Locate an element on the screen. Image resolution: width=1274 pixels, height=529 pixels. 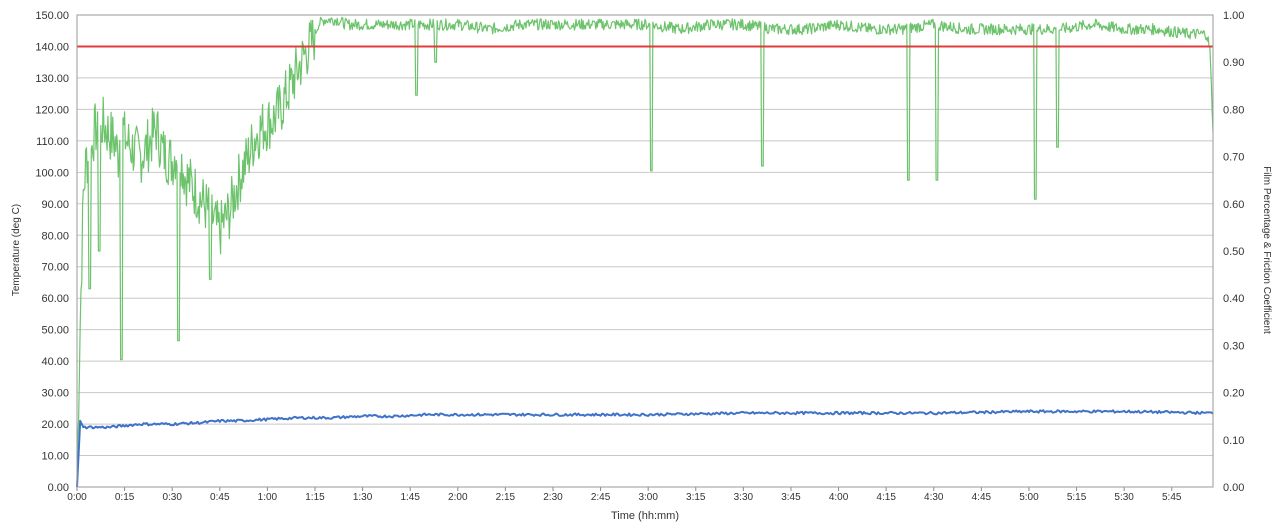
y-left-tick-label: 60.00 is located at coordinates (55, 299).